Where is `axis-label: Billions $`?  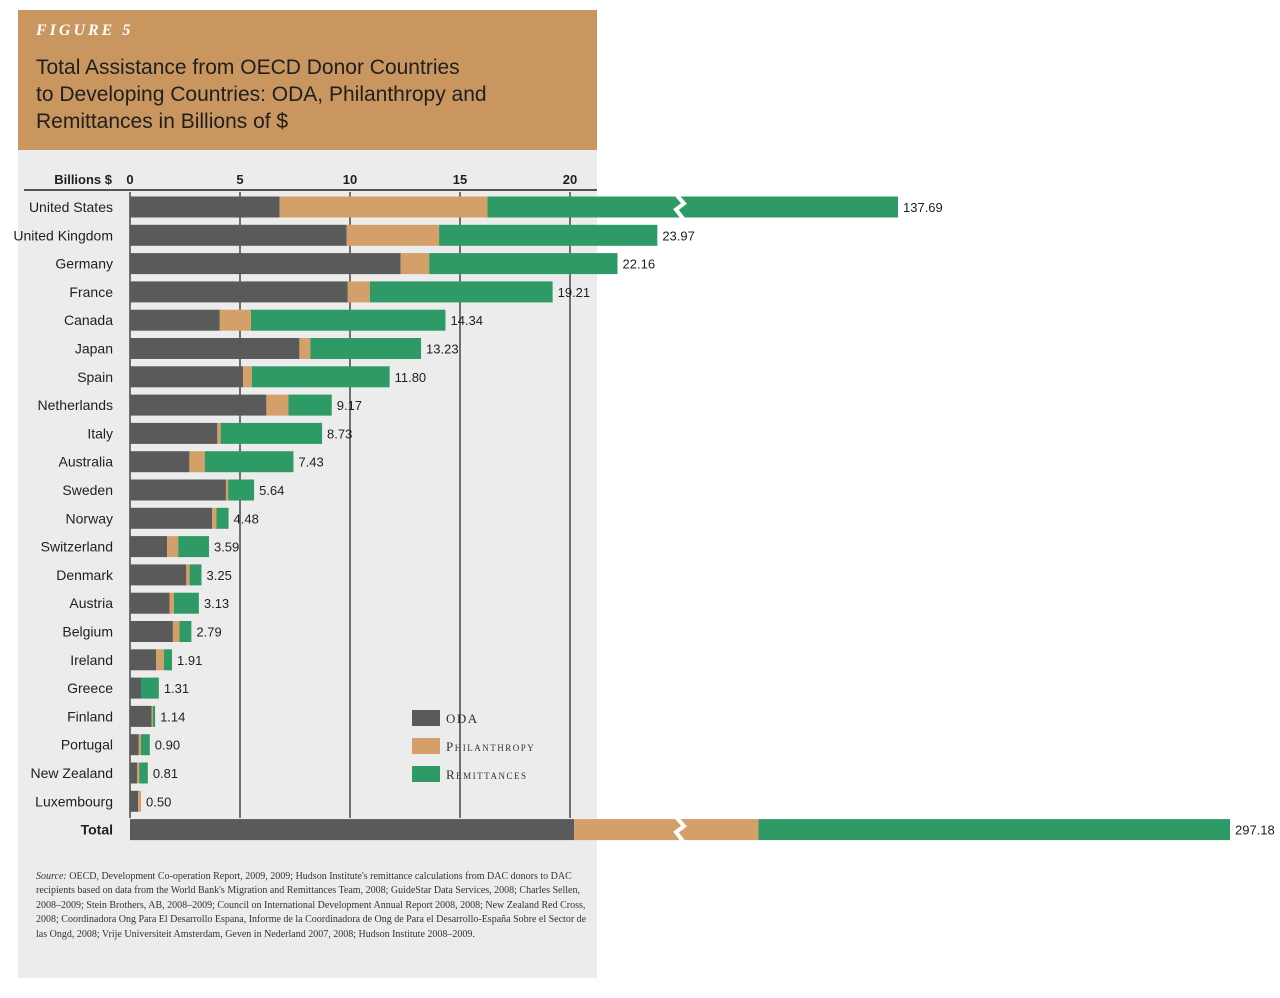 axis-label: Billions $ is located at coordinates (83, 179).